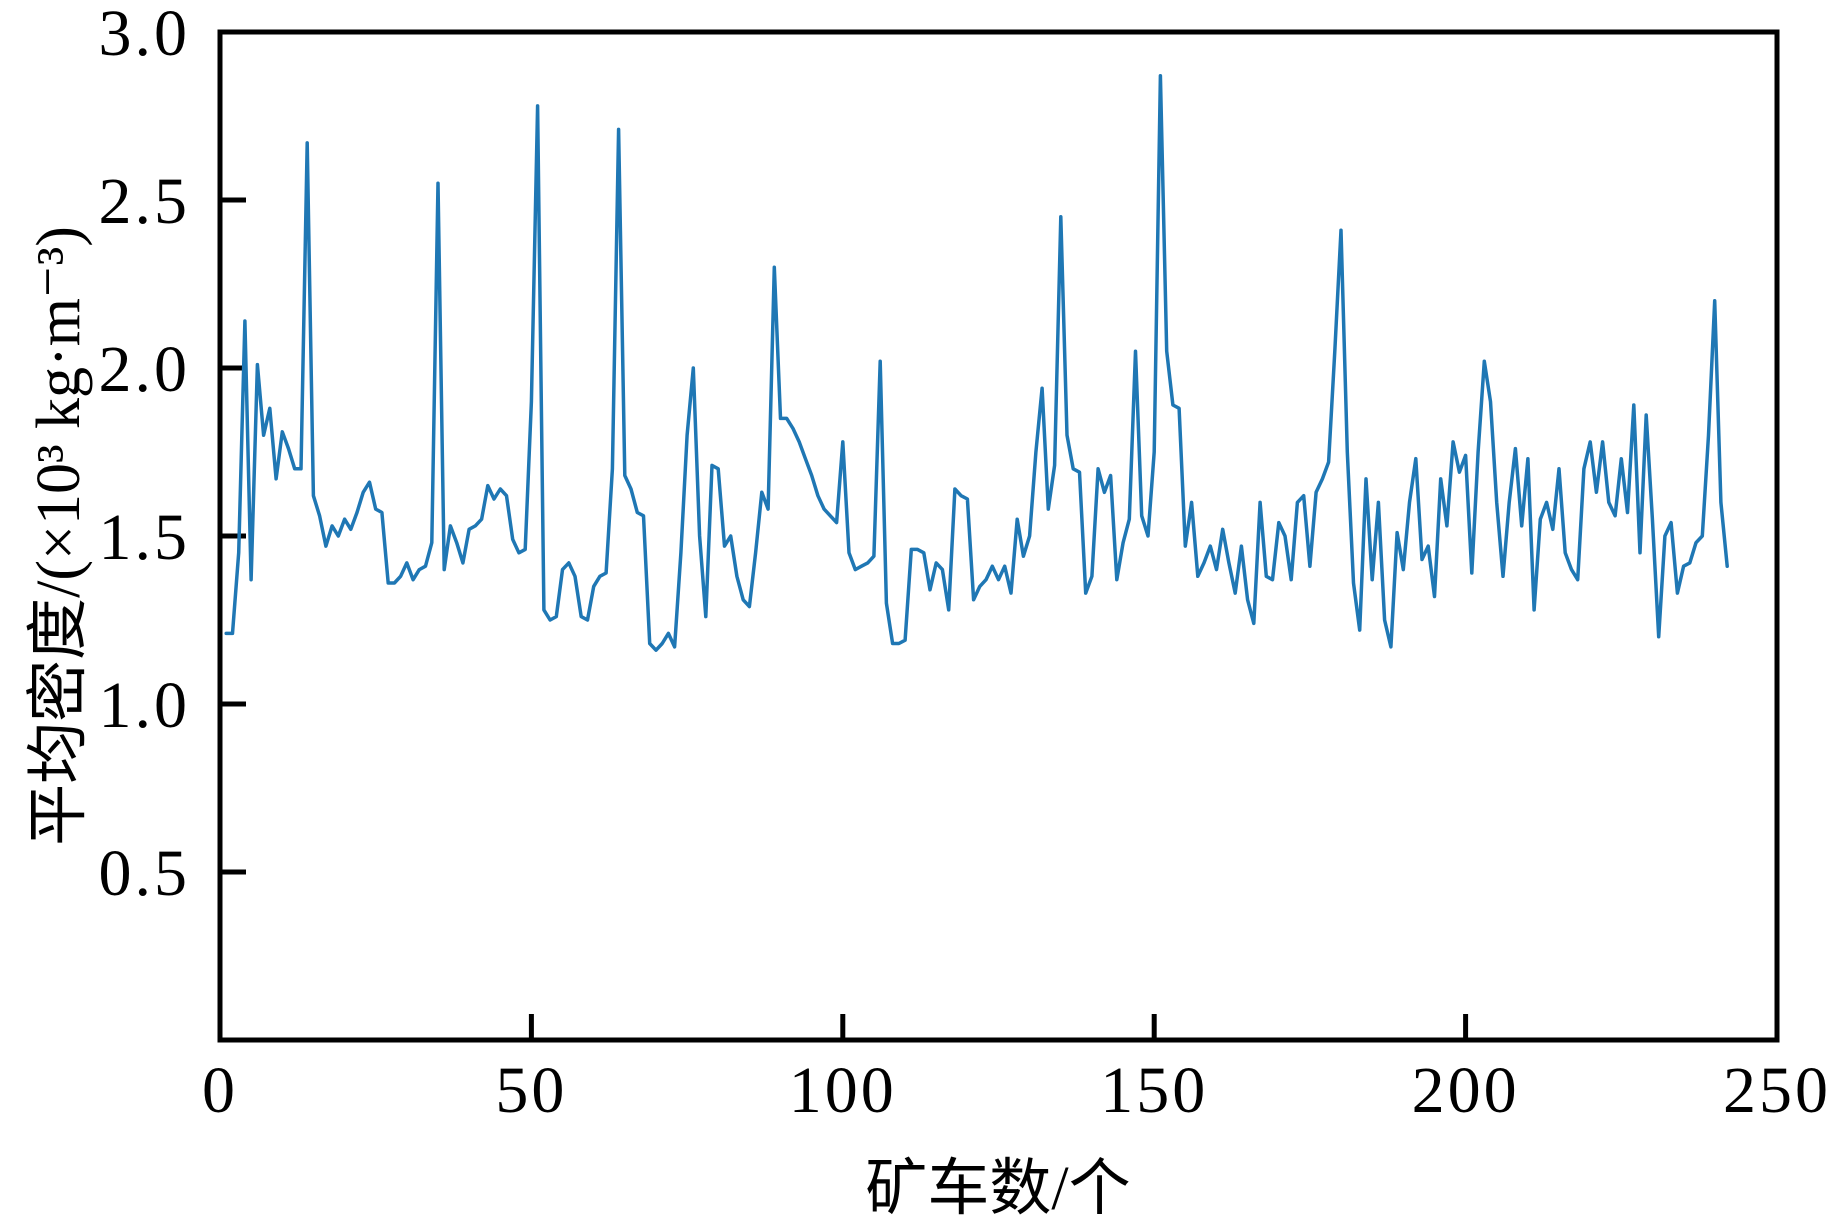 Image resolution: width=1843 pixels, height=1230 pixels. What do you see at coordinates (531, 1090) in the screenshot?
I see `x-tick-label: 50` at bounding box center [531, 1090].